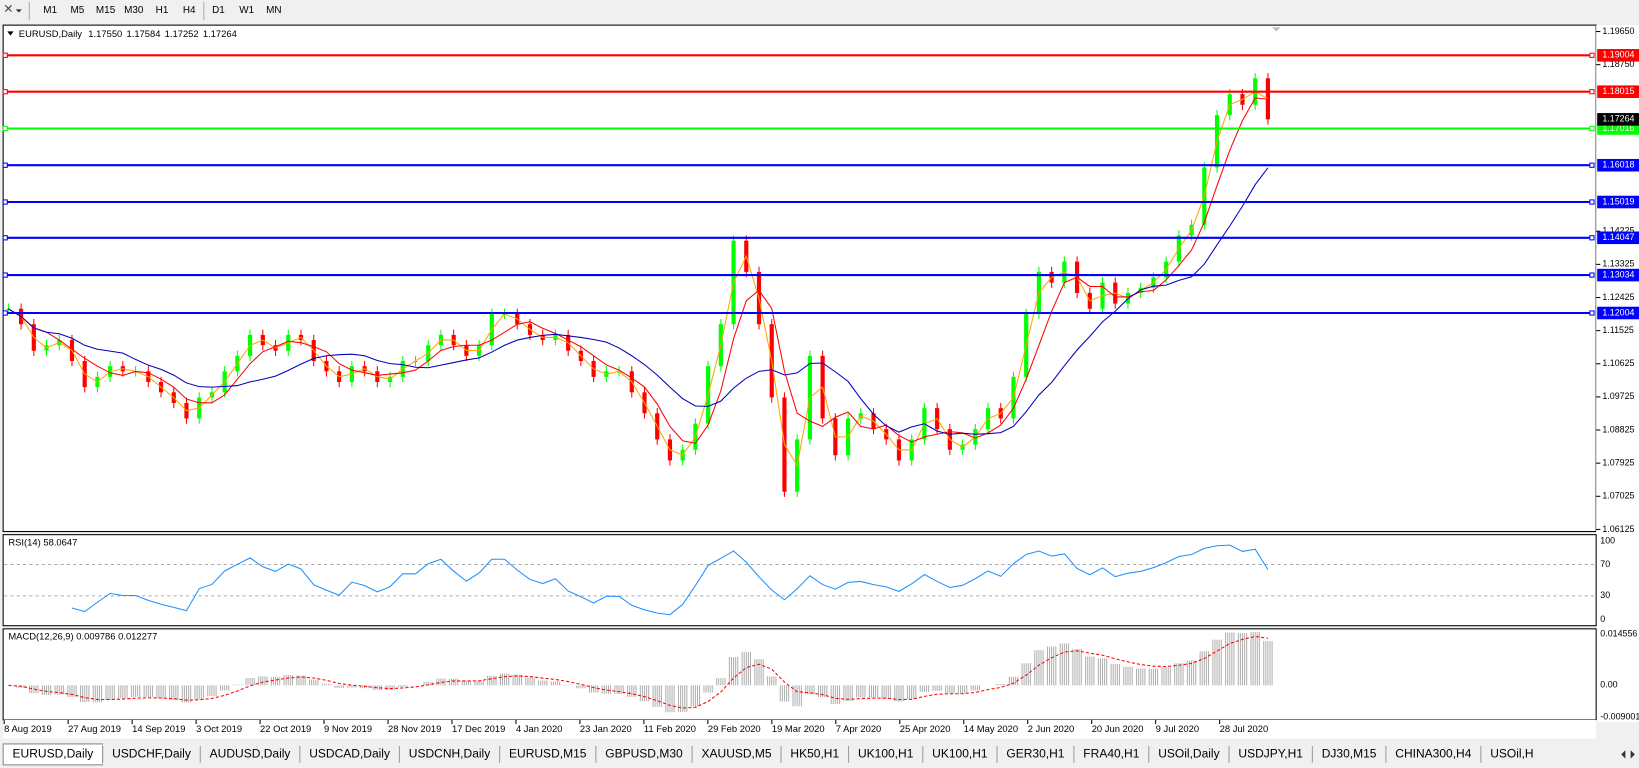  I want to click on date-label: 29 Feb 2020, so click(734, 728).